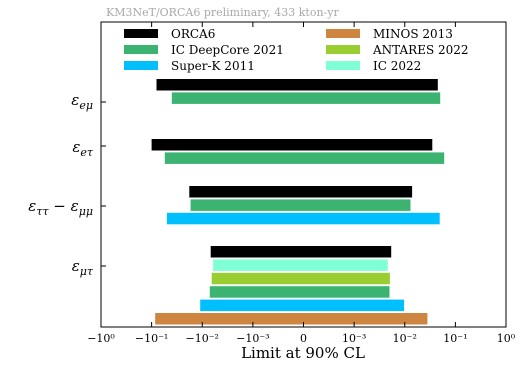 This screenshot has height=365, width=523. Describe the element at coordinates (83, 267) in the screenshot. I see `category-label-3: εμτ` at that location.